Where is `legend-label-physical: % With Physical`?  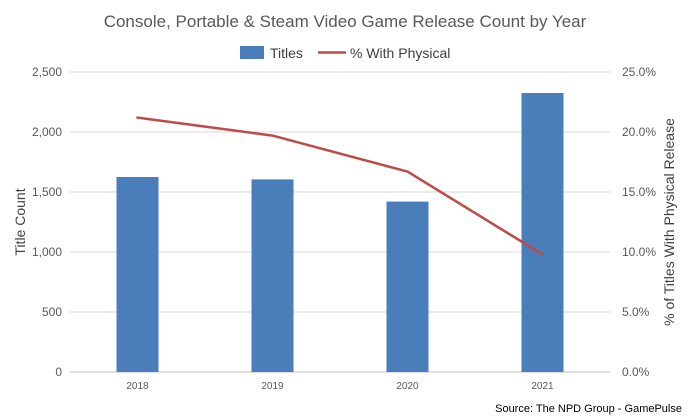 legend-label-physical: % With Physical is located at coordinates (400, 53).